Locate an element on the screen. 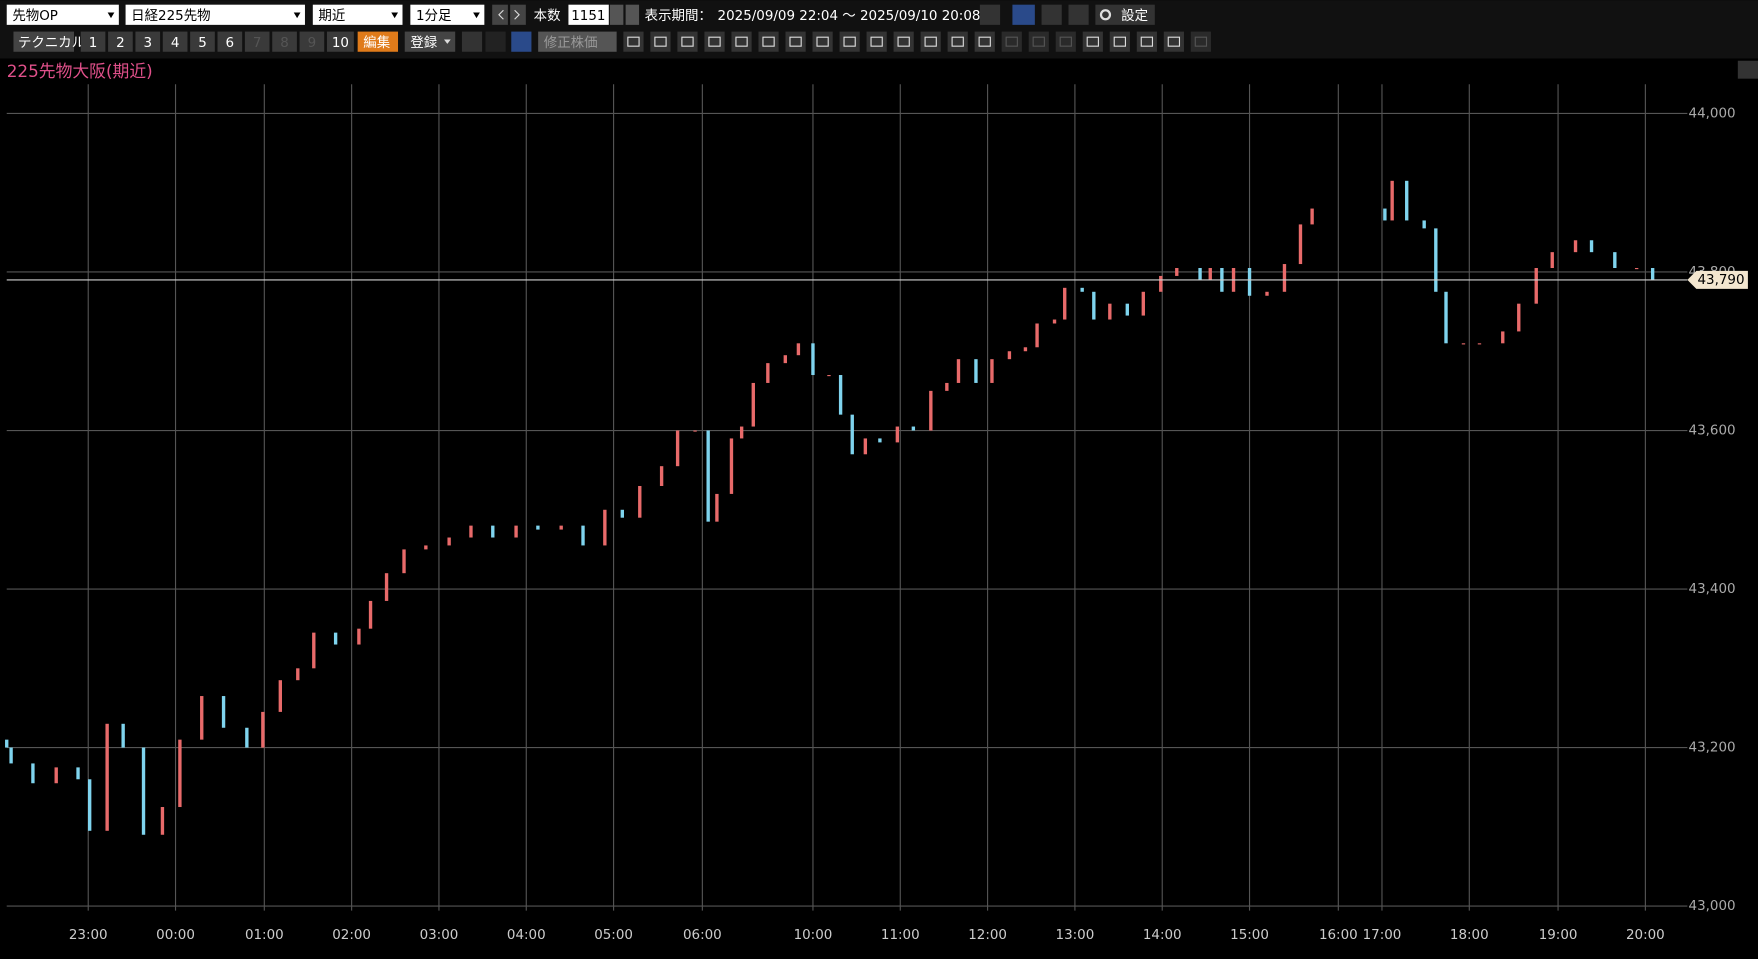 The width and height of the screenshot is (1758, 959). register-button is located at coordinates (430, 41).